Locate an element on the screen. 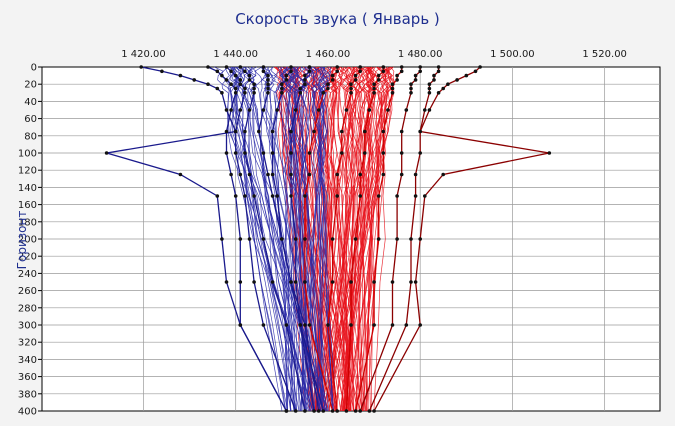  y-tick-label-7: 140 is located at coordinates (27, 188).